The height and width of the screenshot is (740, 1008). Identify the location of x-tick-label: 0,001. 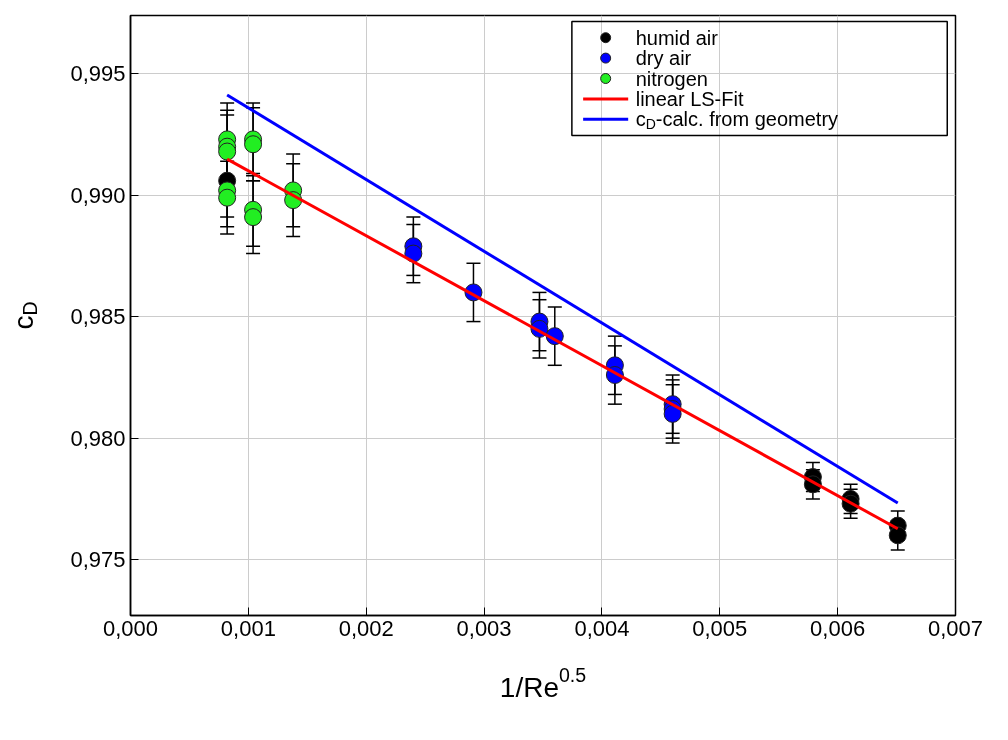
(248, 628).